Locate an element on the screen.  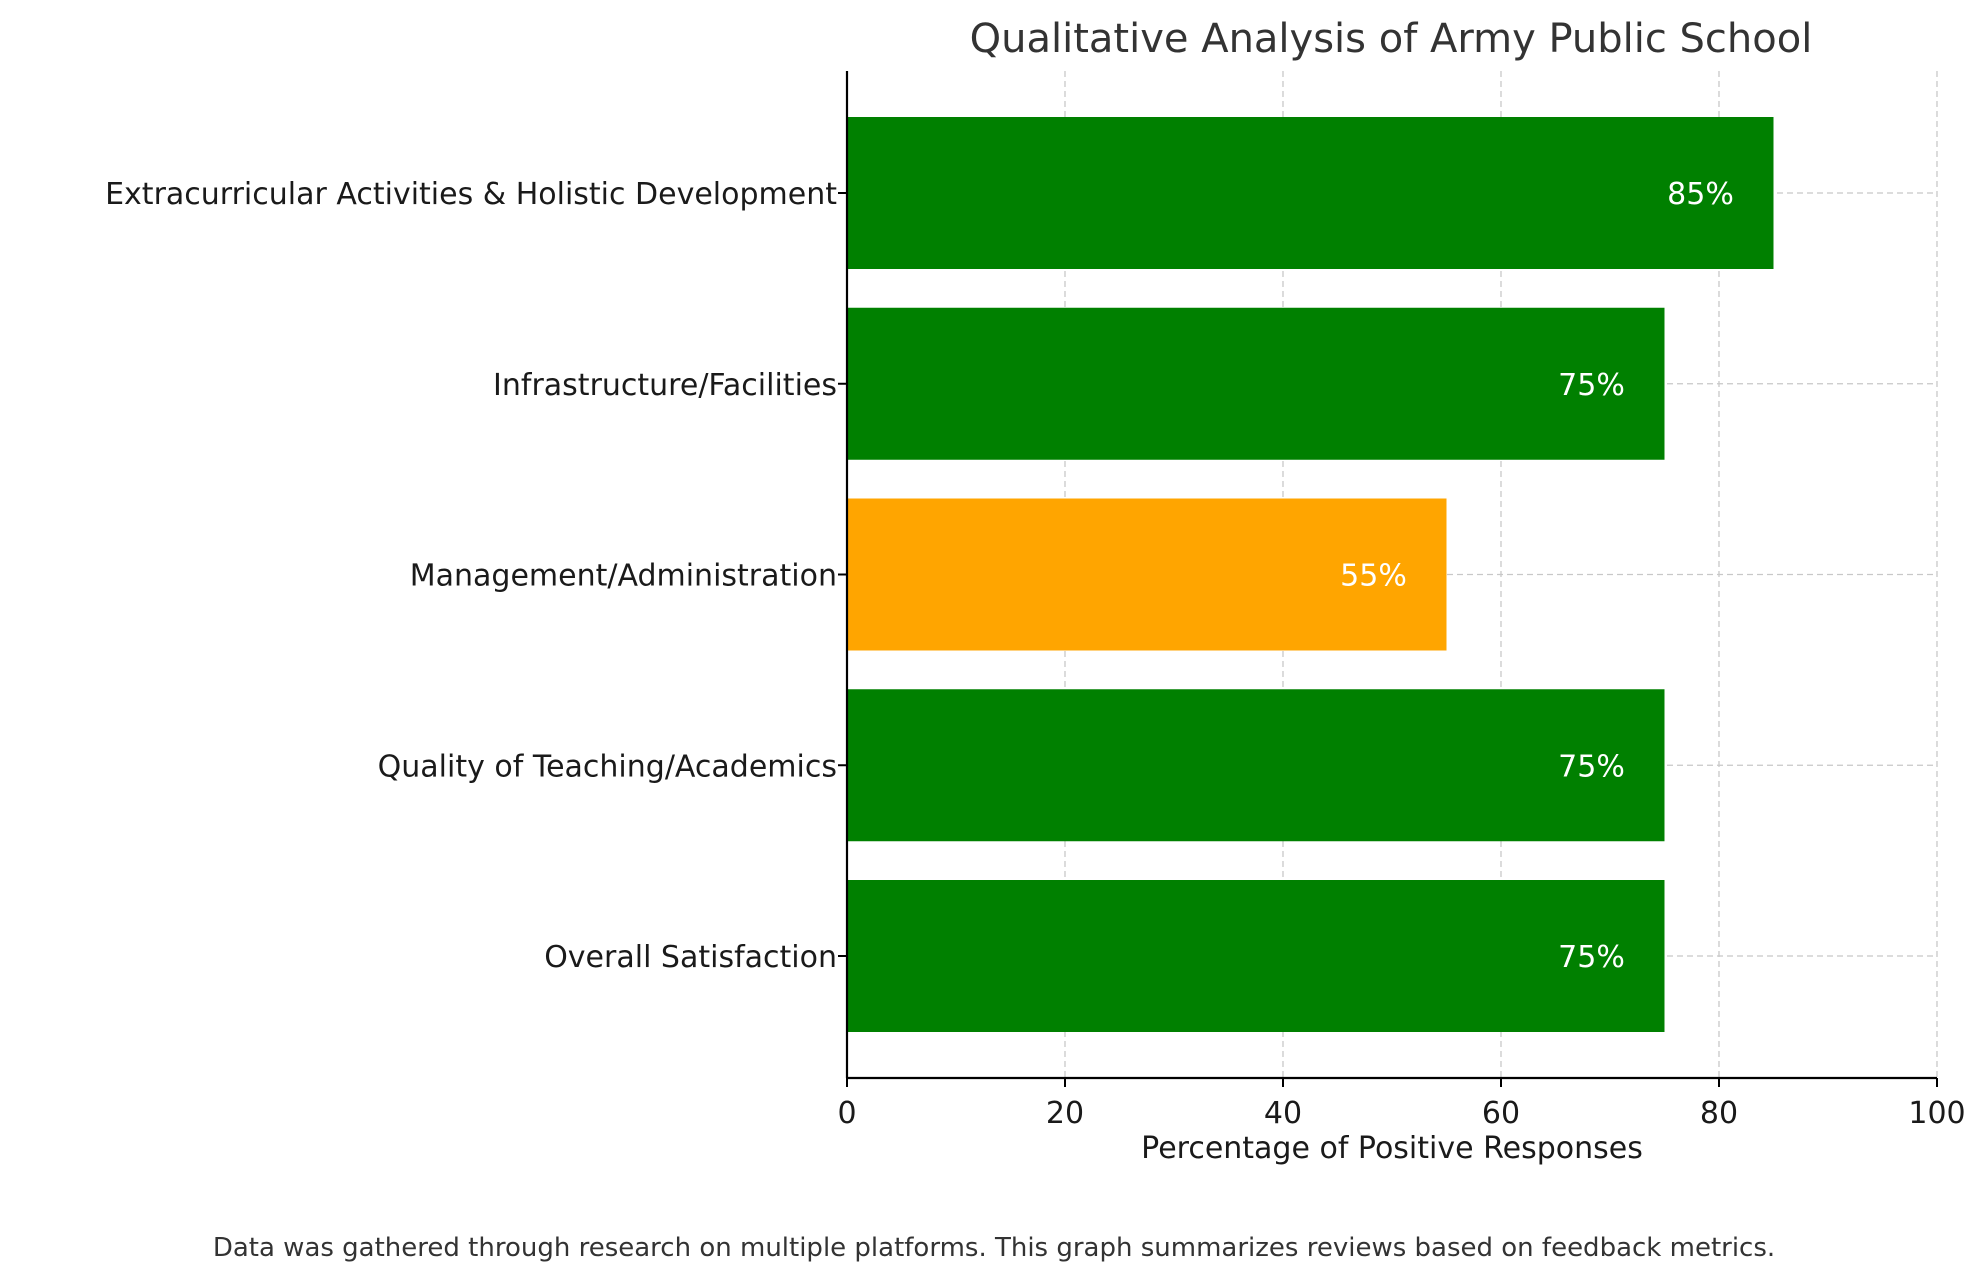
data-labels: 75% 75% 55% 75% 85% is located at coordinates (1537, 576).